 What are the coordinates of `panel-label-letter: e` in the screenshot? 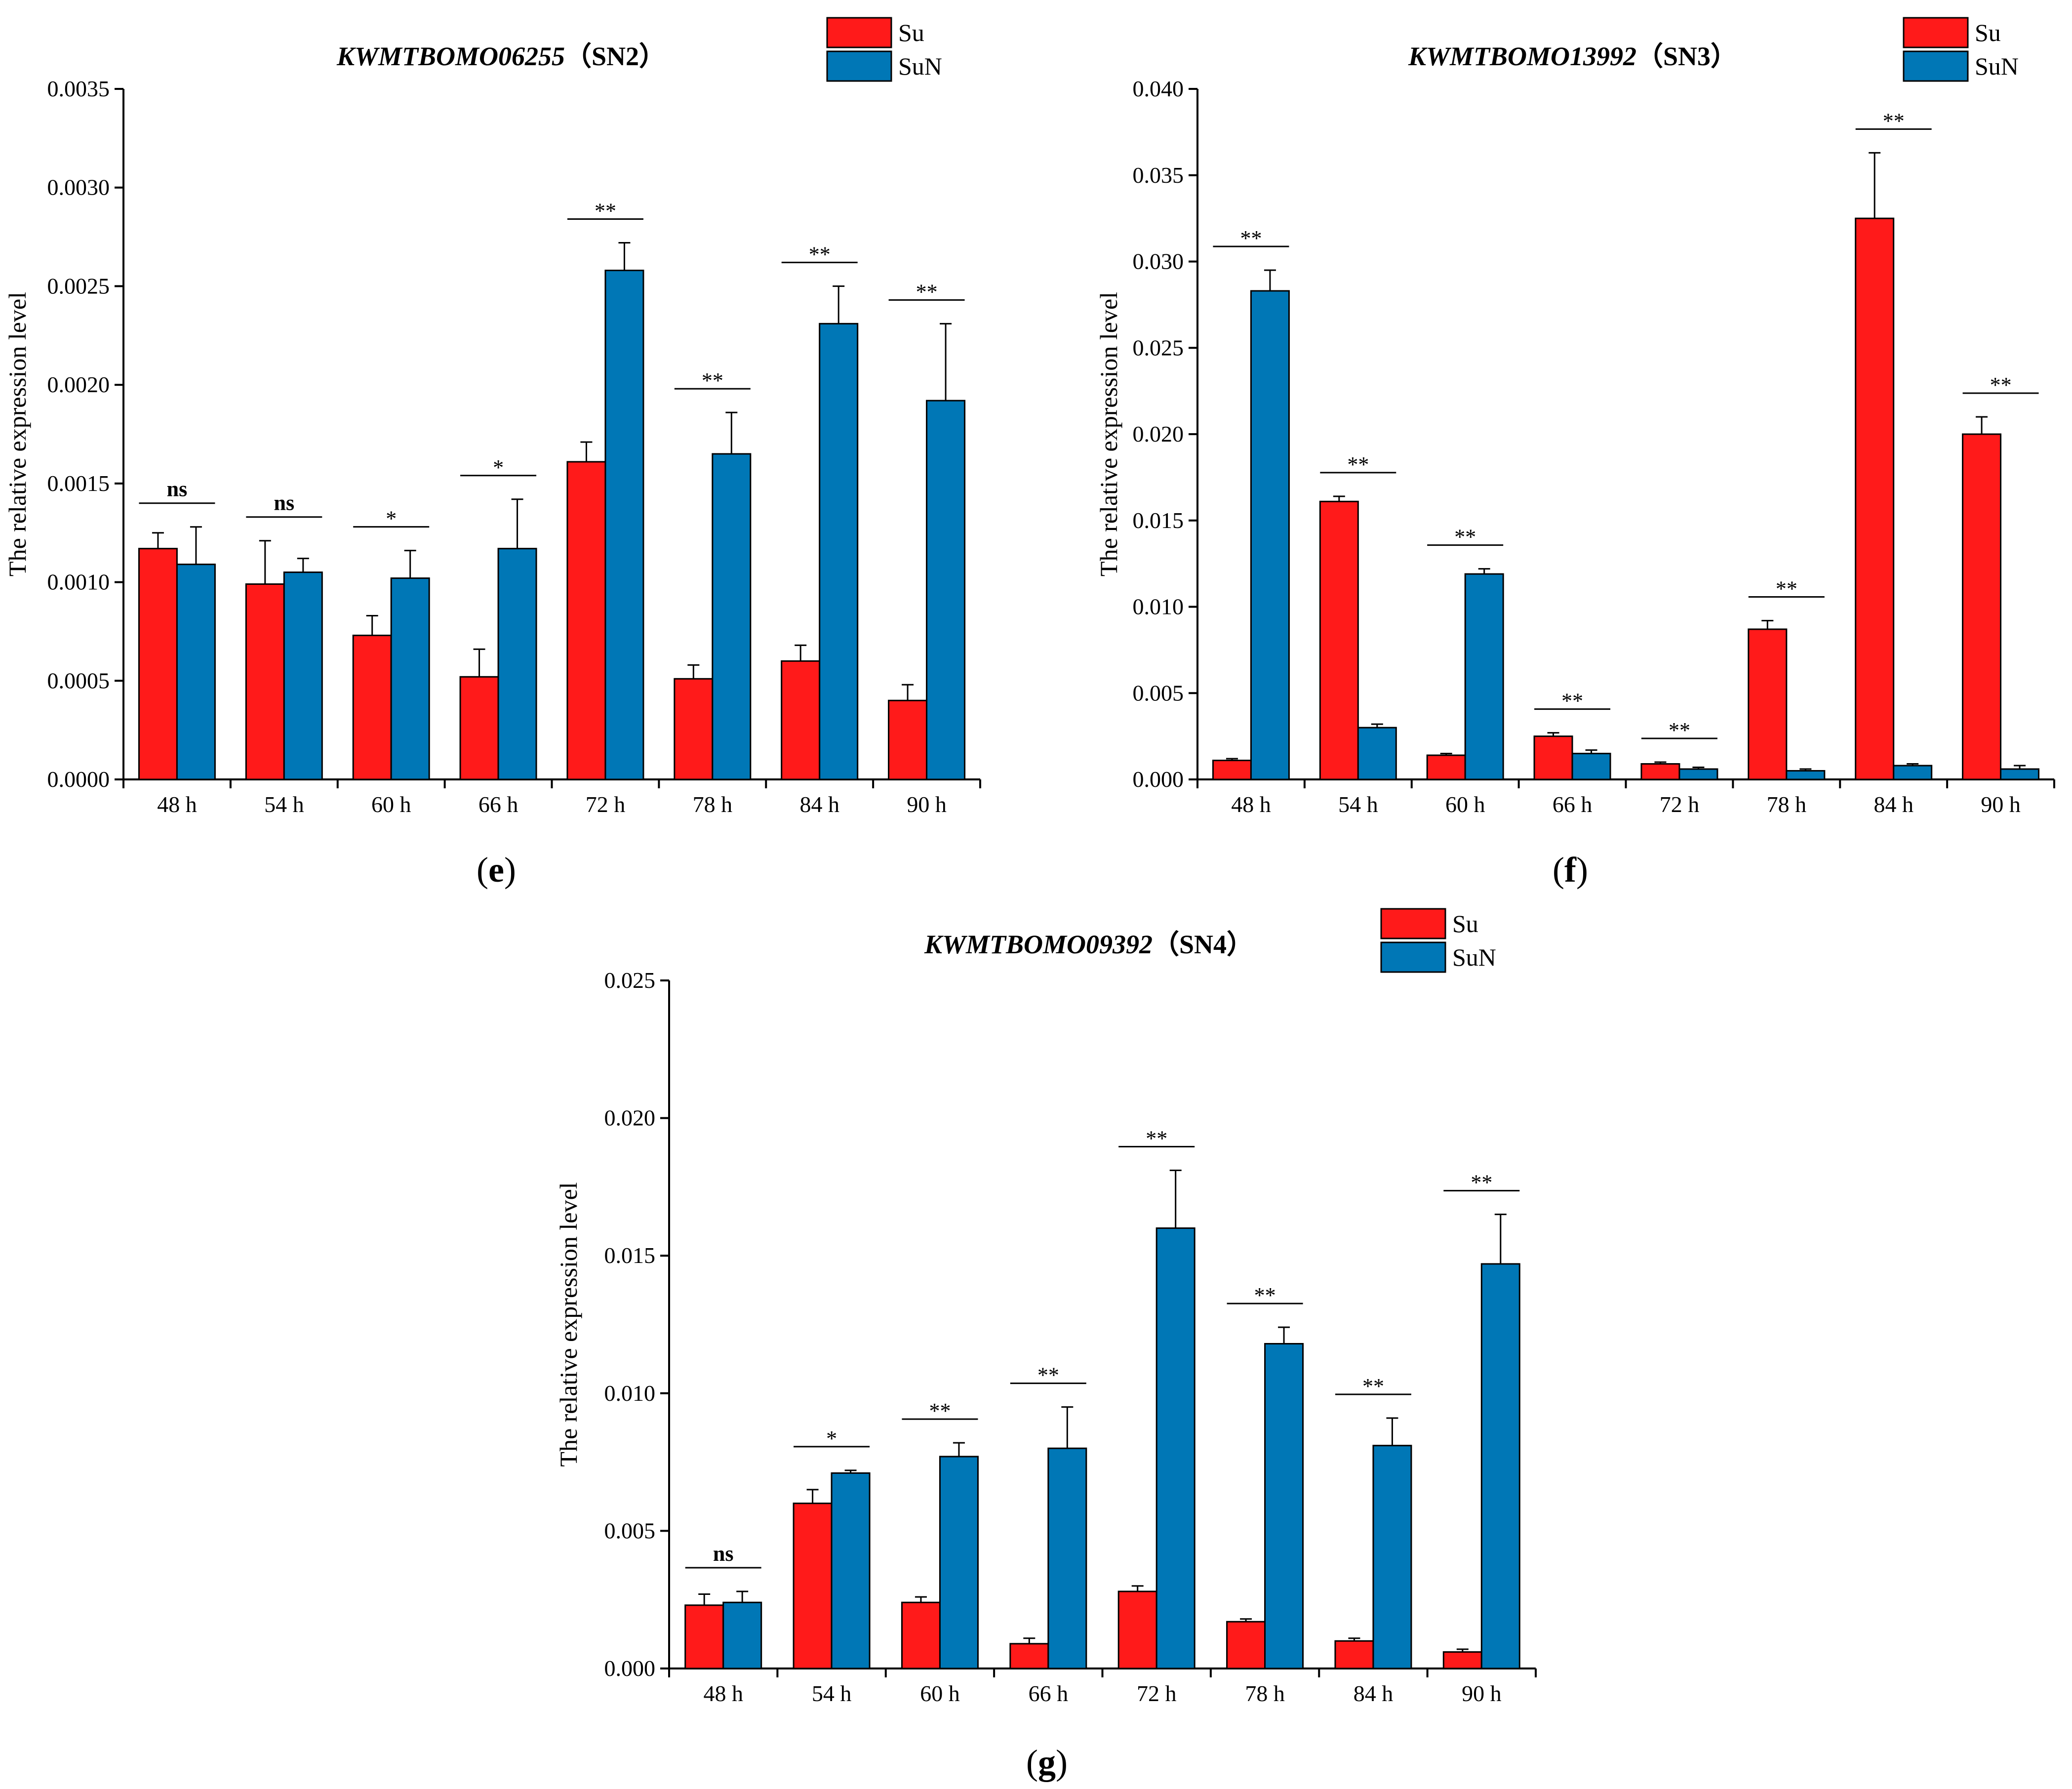 It's located at (496, 870).